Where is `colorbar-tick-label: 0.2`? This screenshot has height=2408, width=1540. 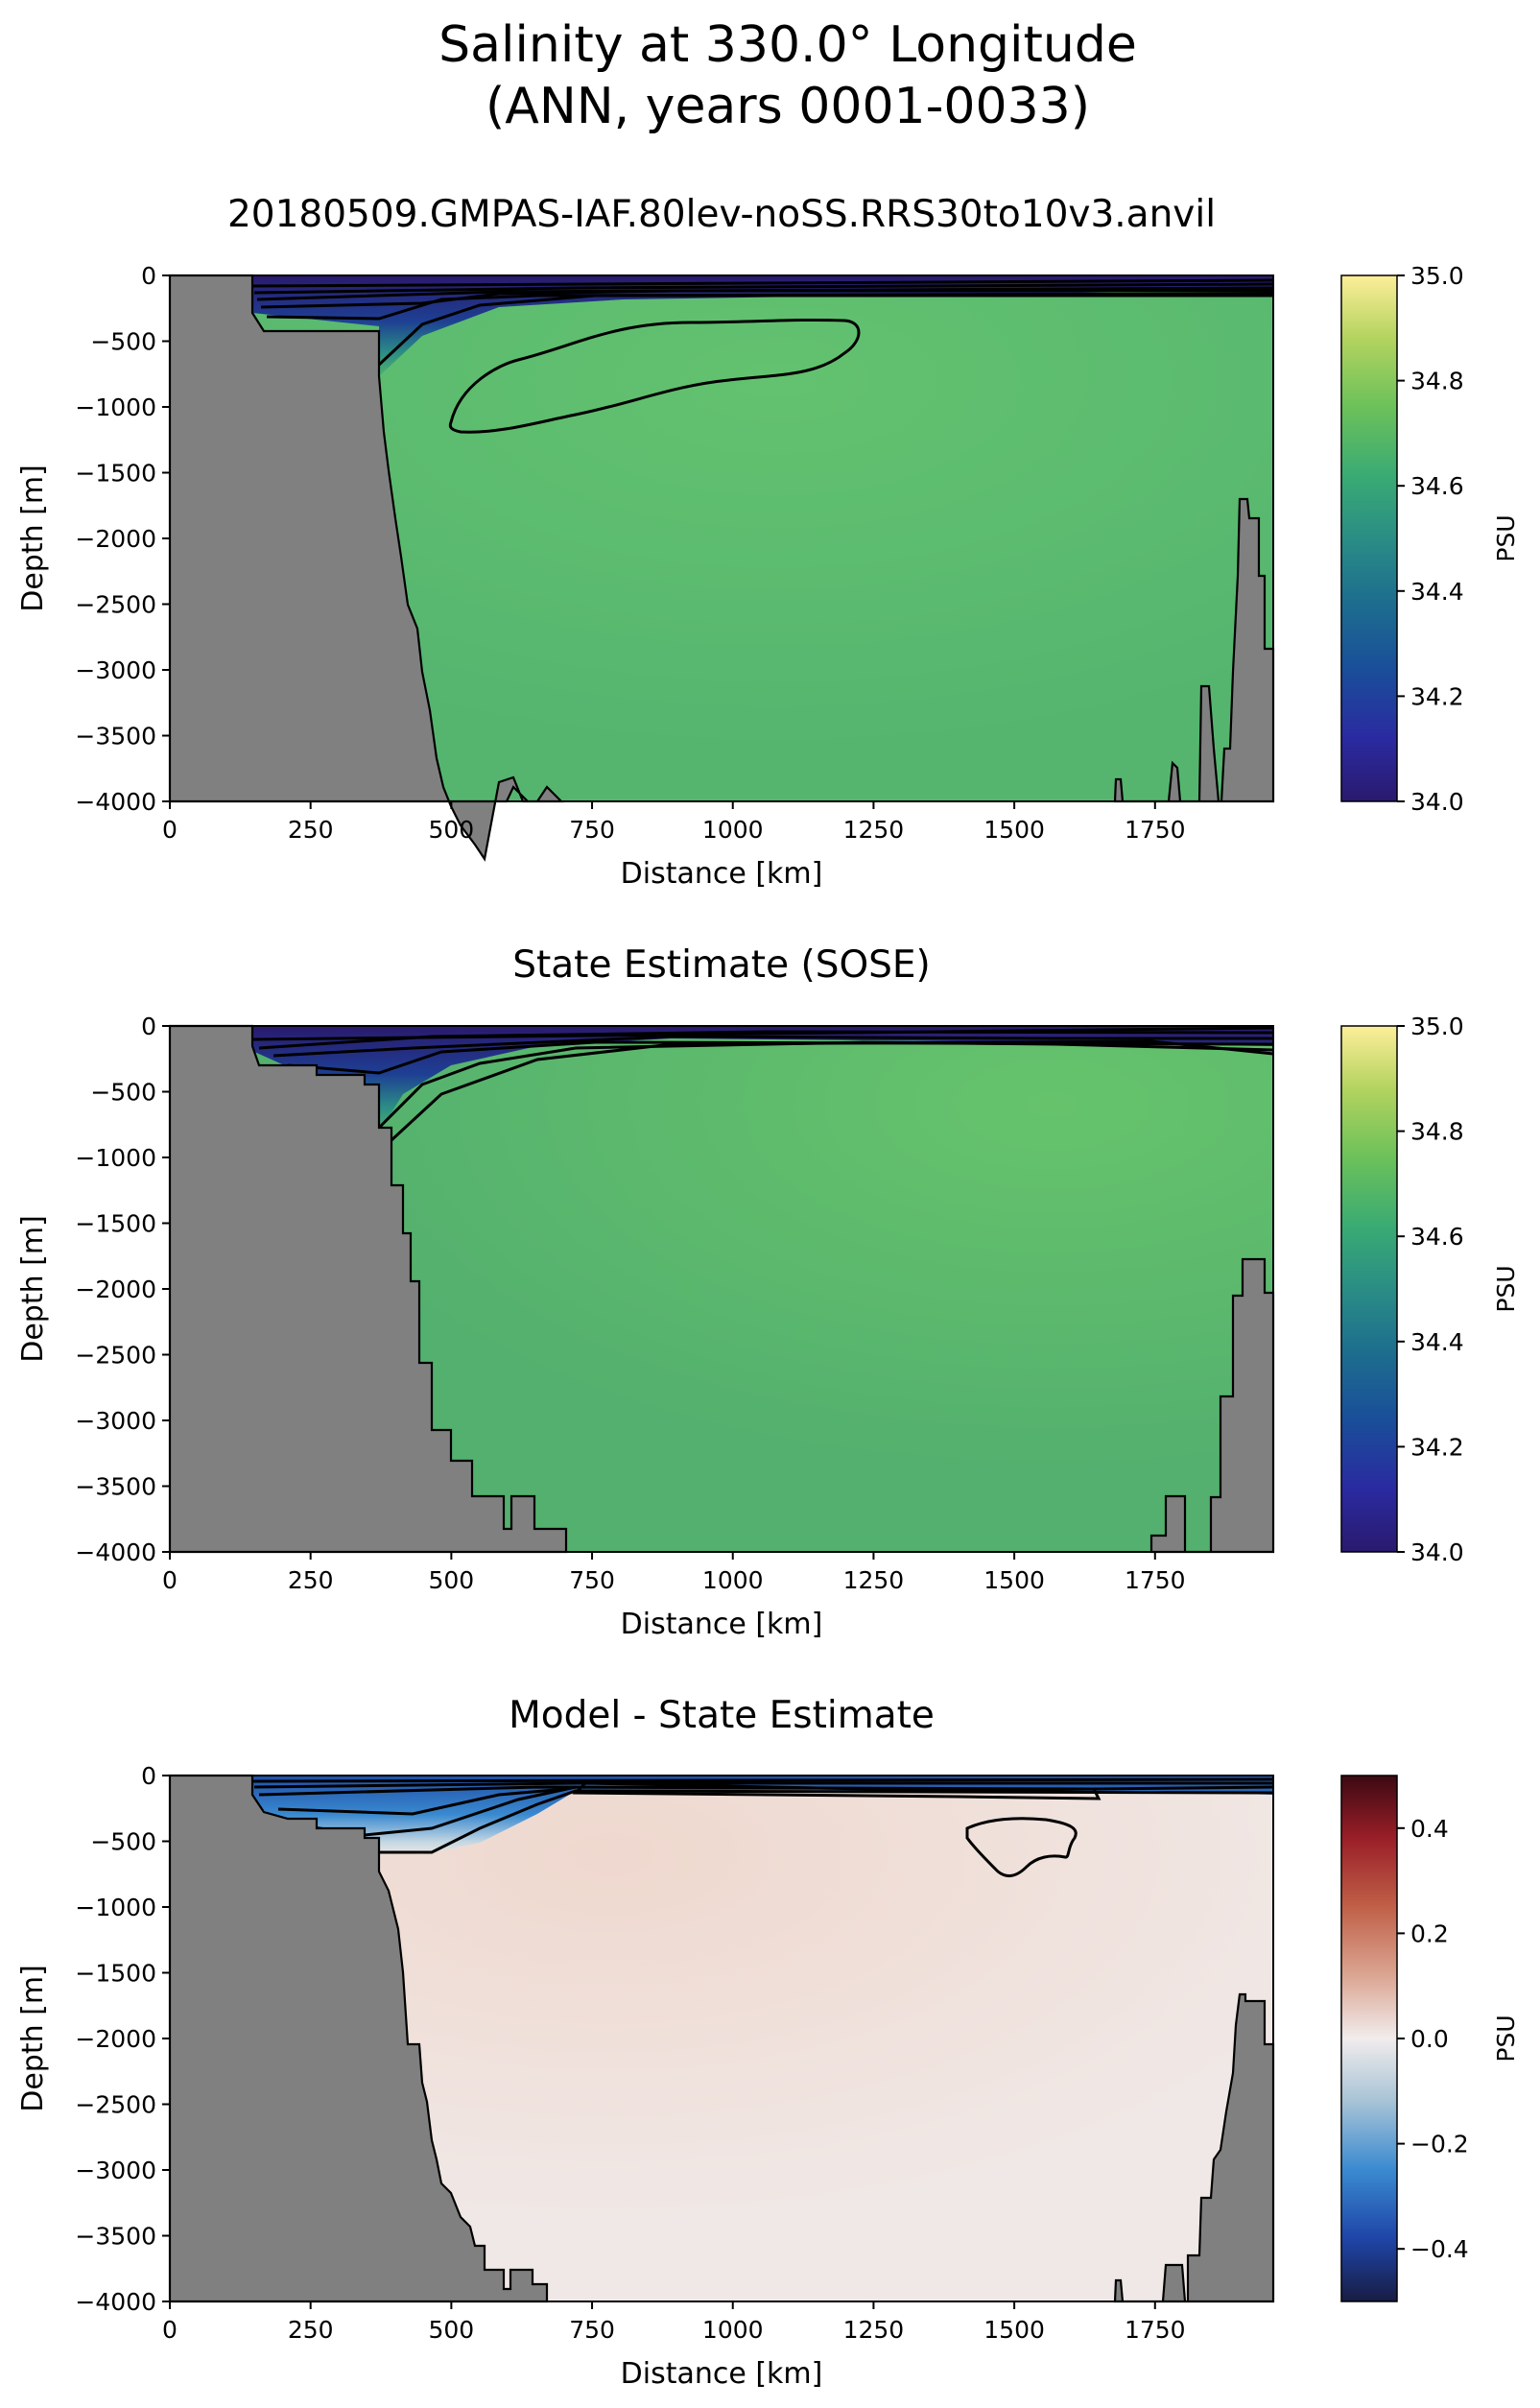
colorbar-tick-label: 0.2 is located at coordinates (1429, 1933).